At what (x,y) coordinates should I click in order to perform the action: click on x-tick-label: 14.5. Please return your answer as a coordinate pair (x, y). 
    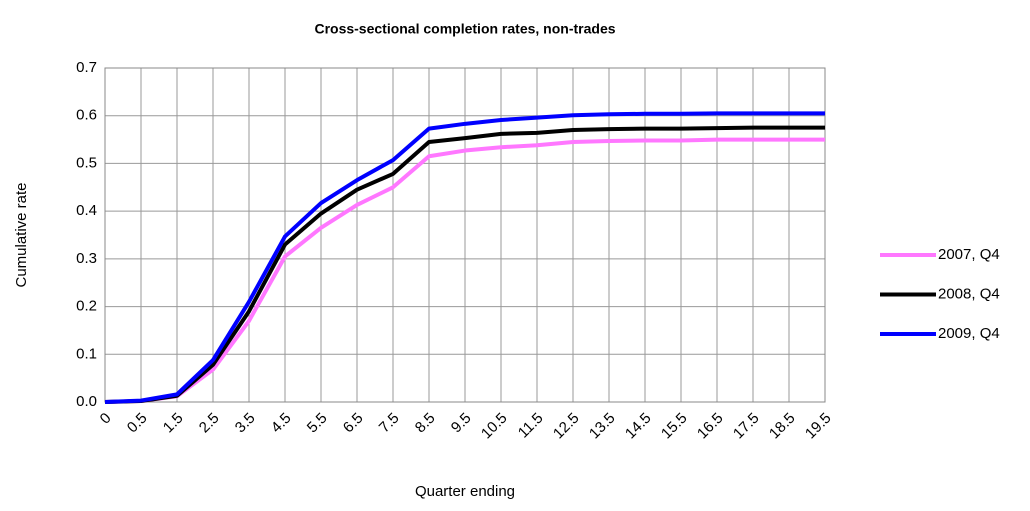
    Looking at the image, I should click on (638, 426).